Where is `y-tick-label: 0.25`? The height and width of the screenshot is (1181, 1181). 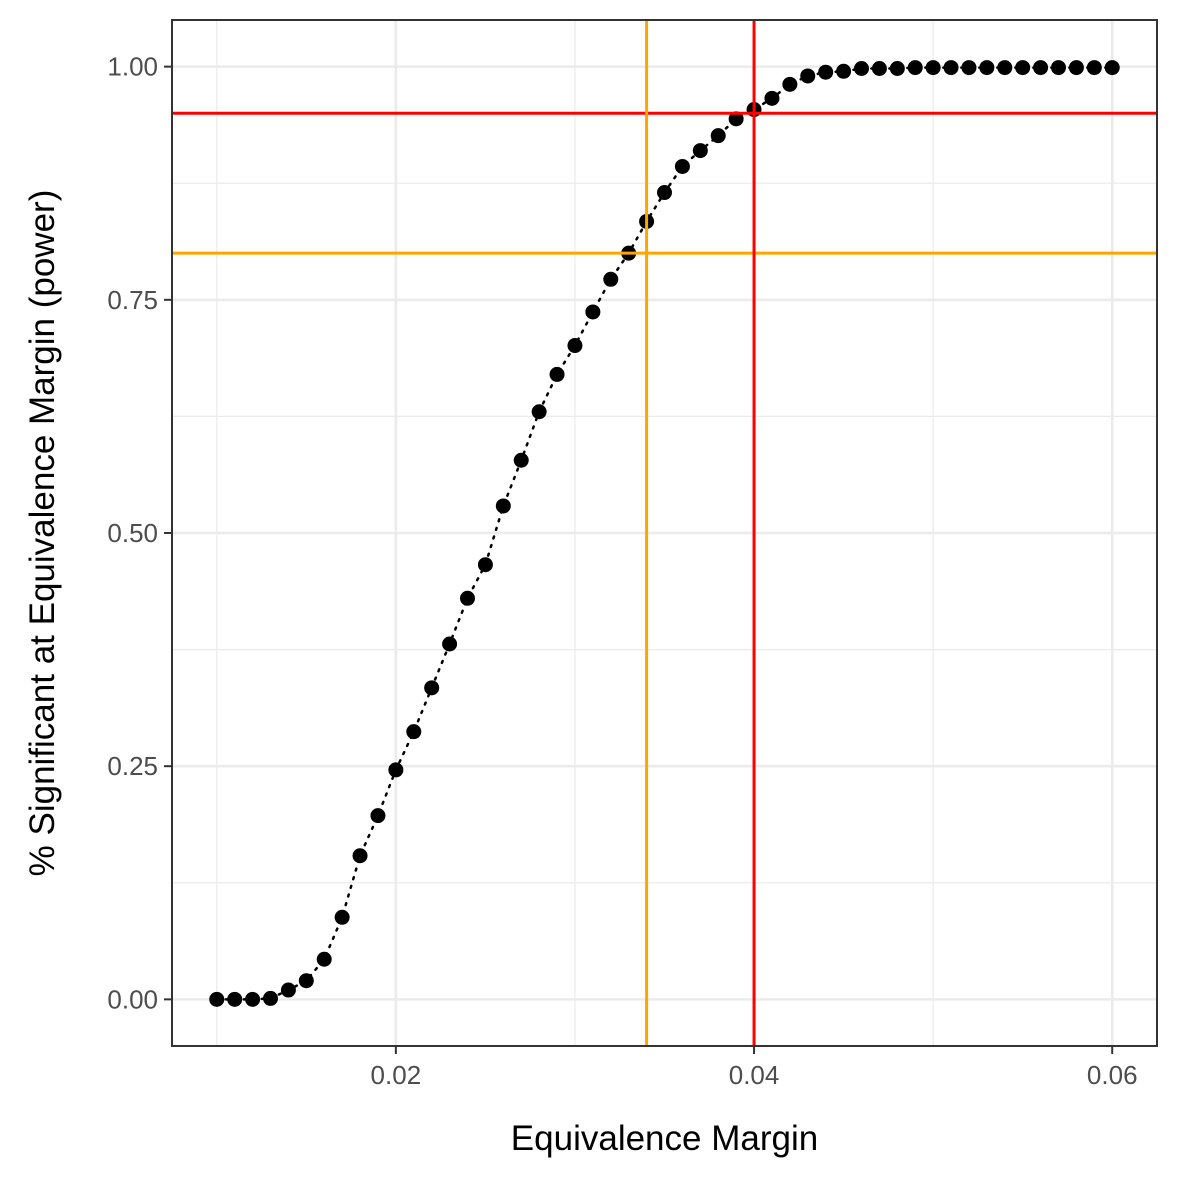
y-tick-label: 0.25 is located at coordinates (132, 766).